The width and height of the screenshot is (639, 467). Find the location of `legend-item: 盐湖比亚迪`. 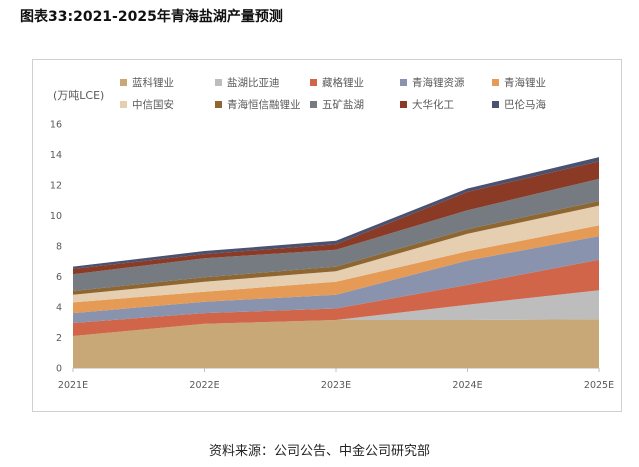

legend-item: 盐湖比亚迪 is located at coordinates (247, 82).